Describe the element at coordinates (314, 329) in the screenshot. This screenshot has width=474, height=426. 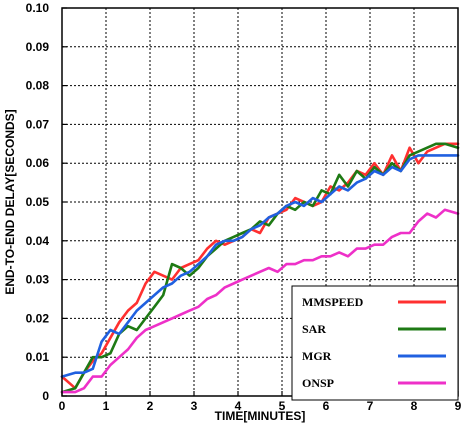
I see `legend-label-sar: SAR` at that location.